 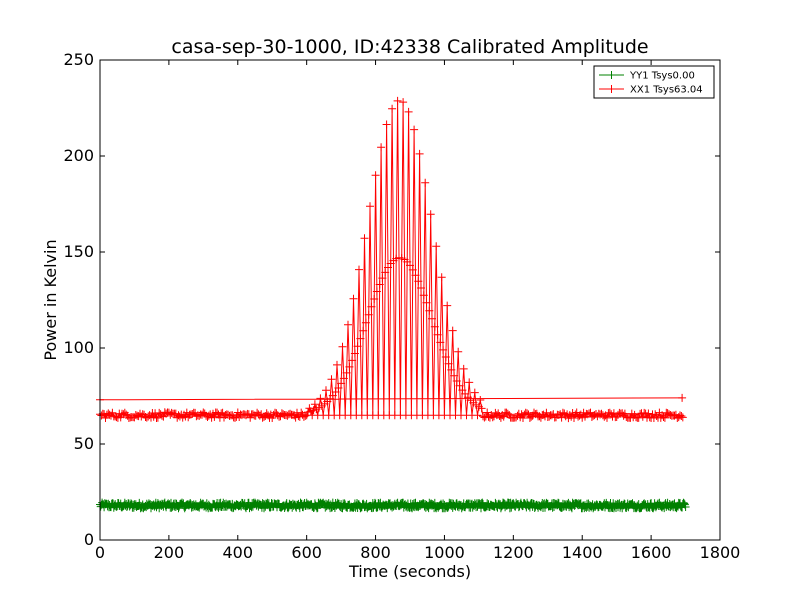 What do you see at coordinates (50, 299) in the screenshot?
I see `y-axis-title: Power in Kelvin` at bounding box center [50, 299].